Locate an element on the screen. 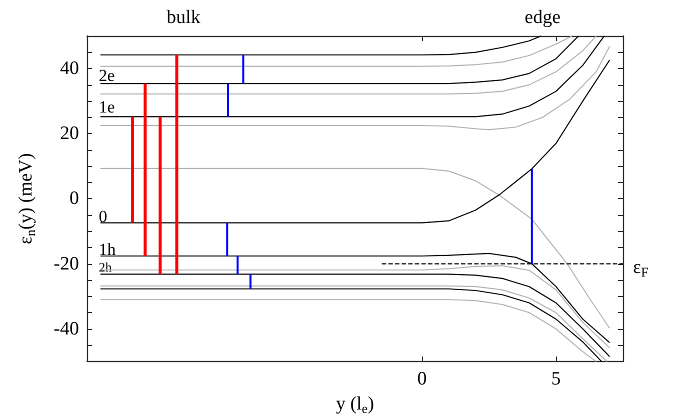 The width and height of the screenshot is (679, 420). annotation: 2e is located at coordinates (106, 76).